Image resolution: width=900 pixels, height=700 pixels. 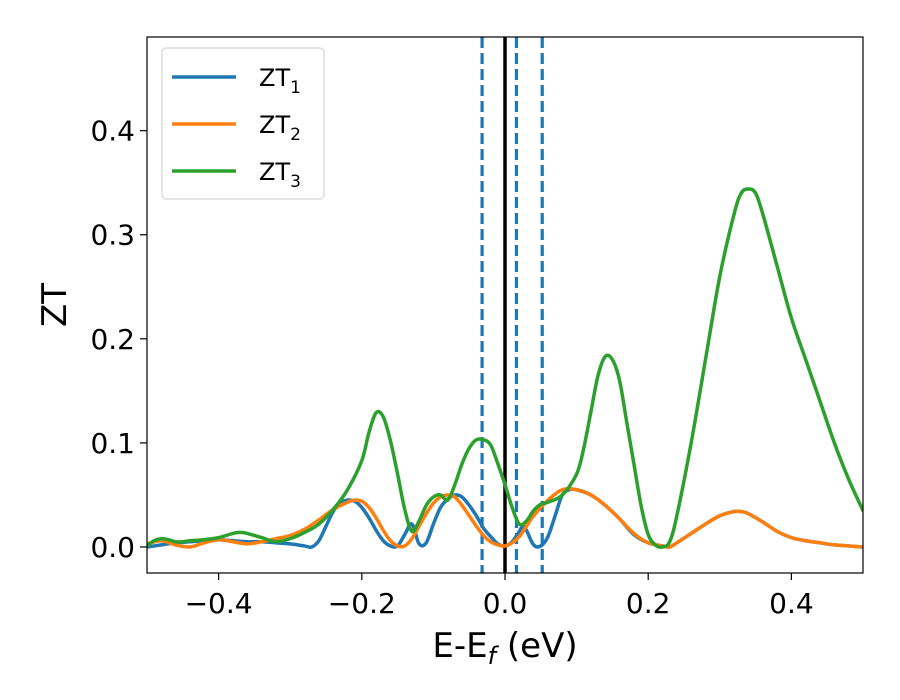 What do you see at coordinates (112, 235) in the screenshot?
I see `y-tick-label: 0.3` at bounding box center [112, 235].